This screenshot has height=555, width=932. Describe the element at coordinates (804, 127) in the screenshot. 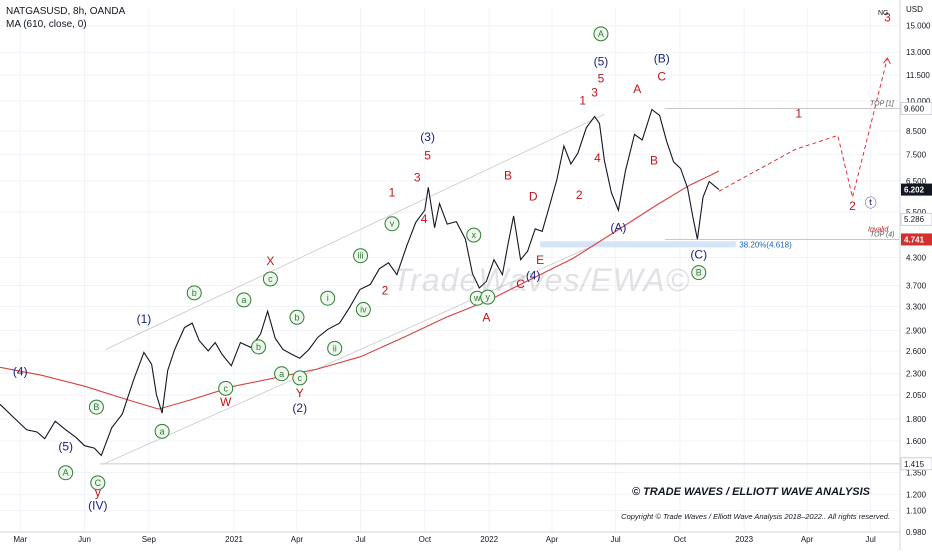

I see `forecast-path` at that location.